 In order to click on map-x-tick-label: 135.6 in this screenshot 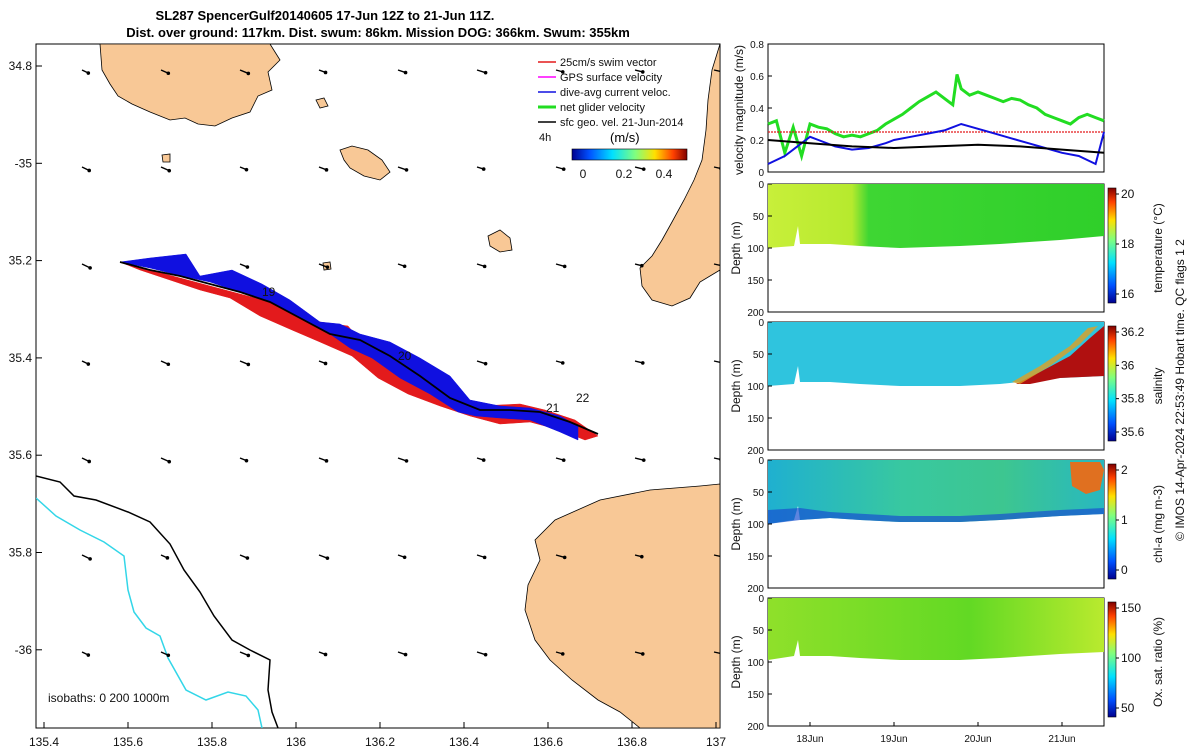, I will do `click(128, 742)`.